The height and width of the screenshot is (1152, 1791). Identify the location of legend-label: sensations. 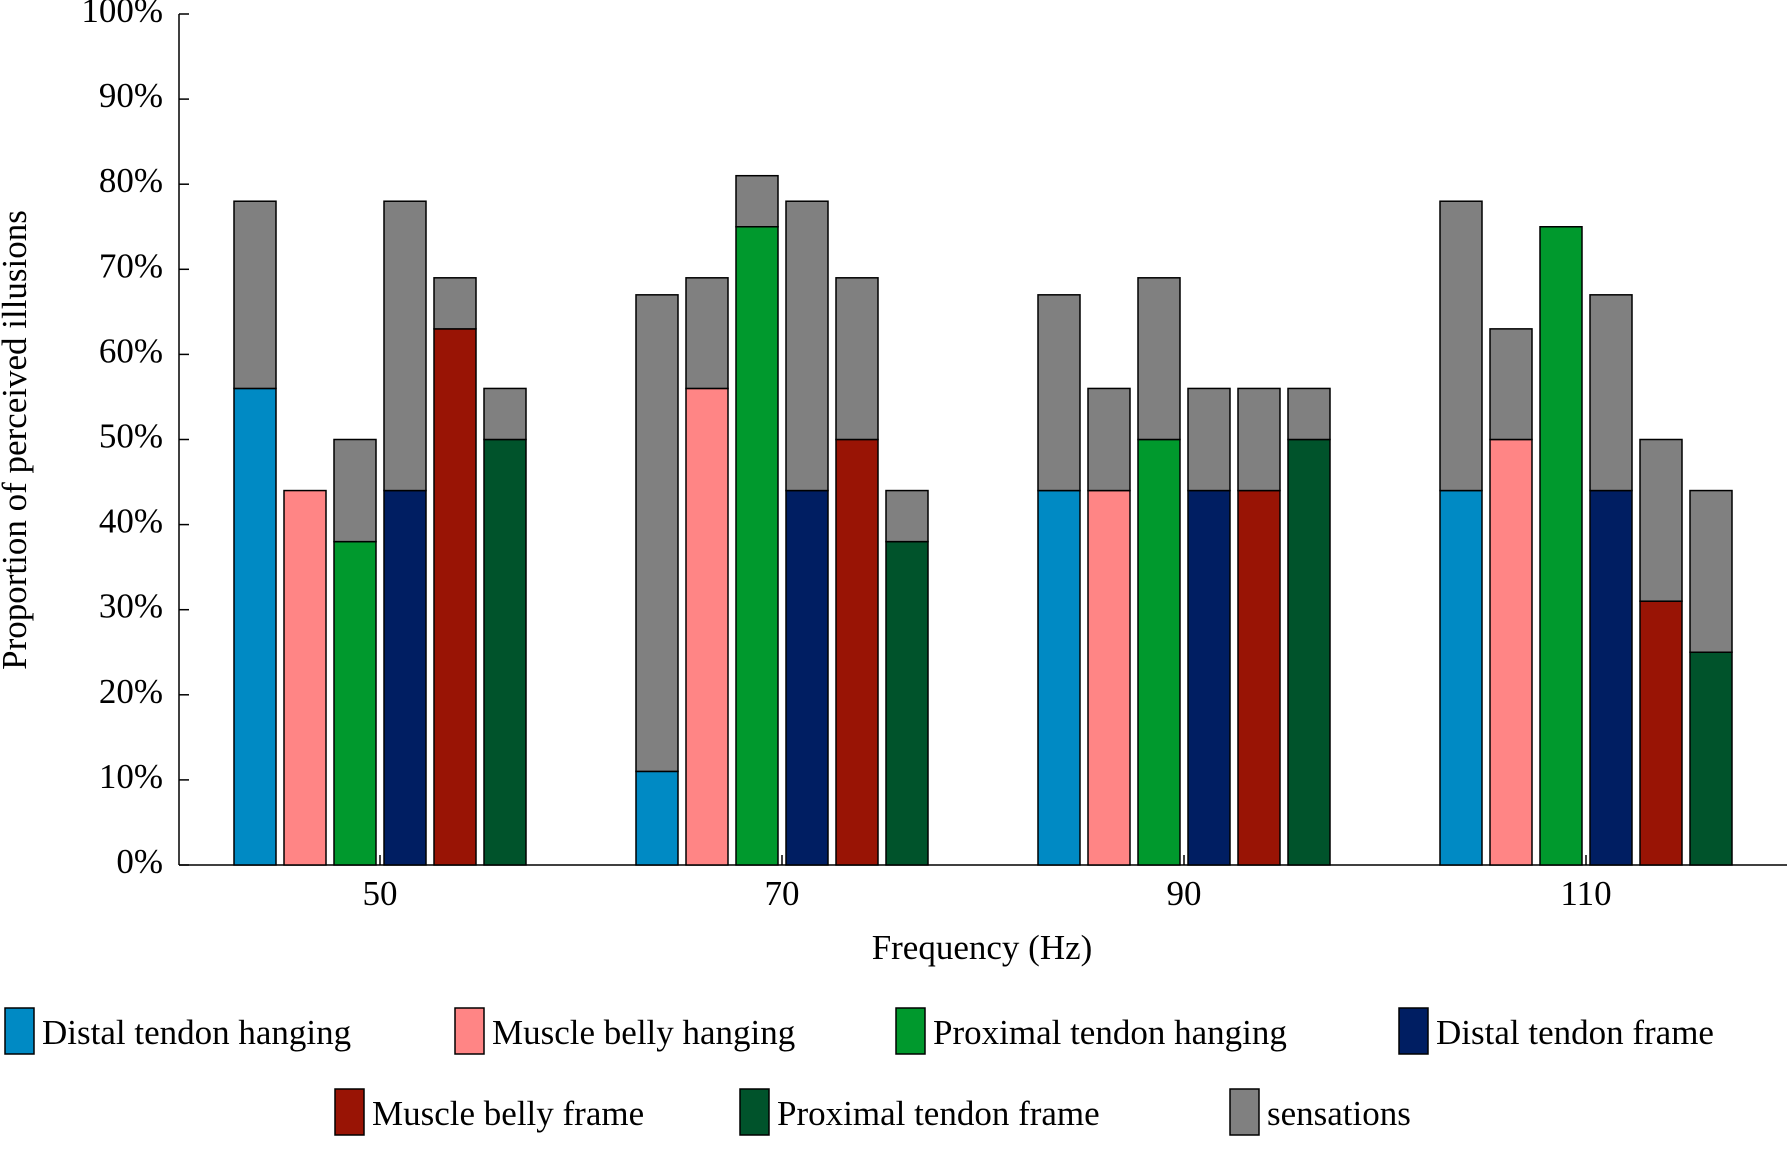
(1339, 1113).